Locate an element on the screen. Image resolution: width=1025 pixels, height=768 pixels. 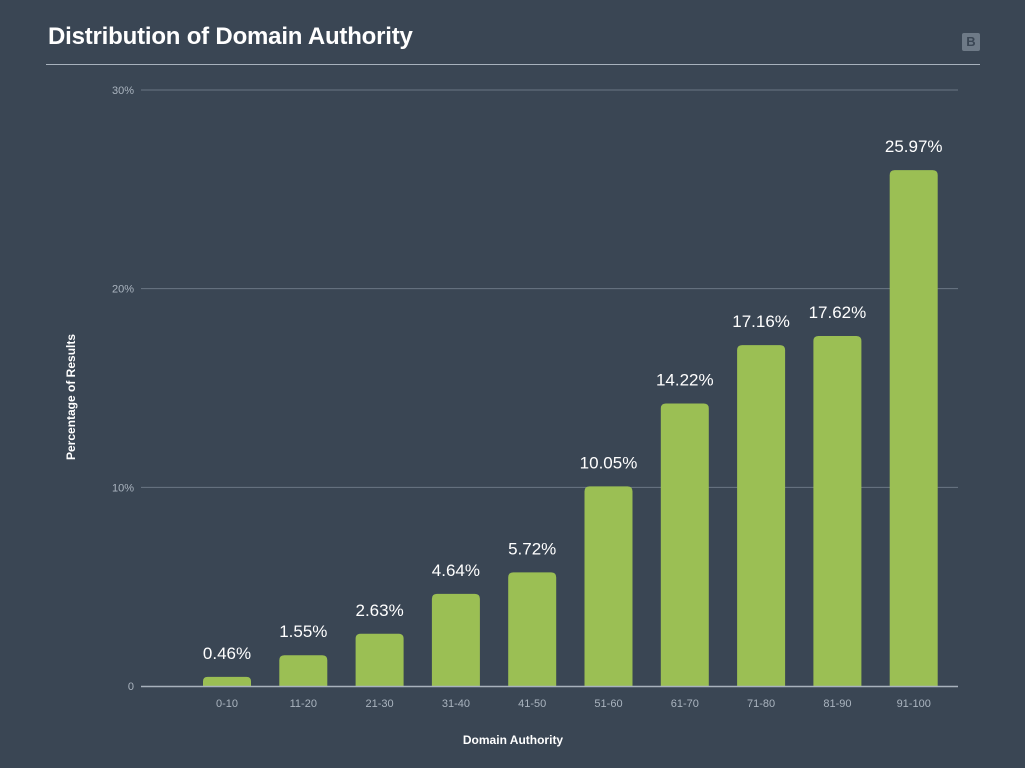
page-title: Distribution of Domain Authority is located at coordinates (230, 36).